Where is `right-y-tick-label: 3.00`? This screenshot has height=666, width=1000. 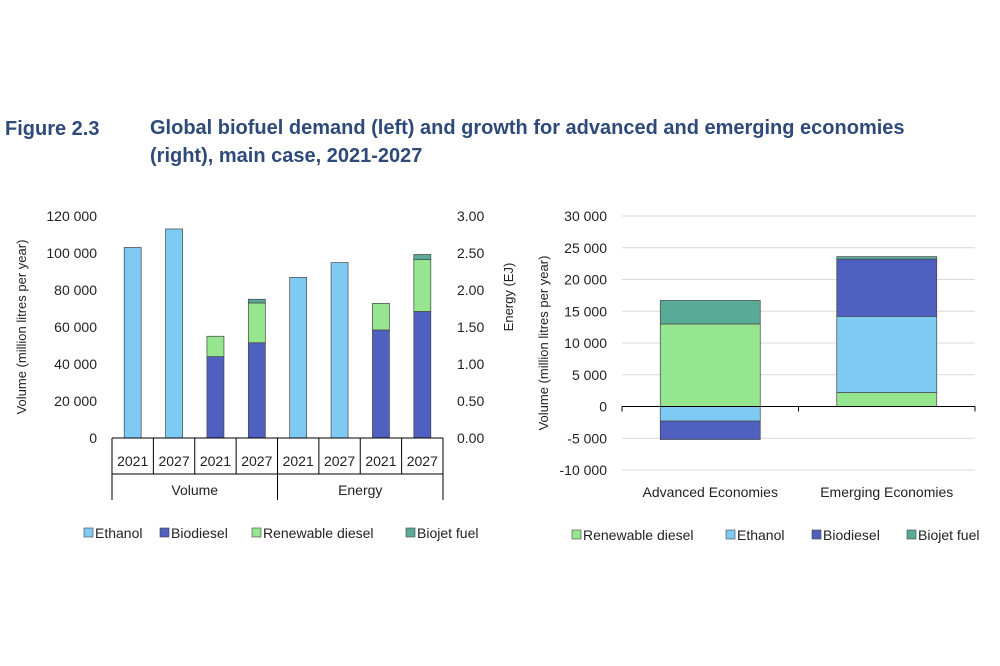
right-y-tick-label: 3.00 is located at coordinates (470, 216).